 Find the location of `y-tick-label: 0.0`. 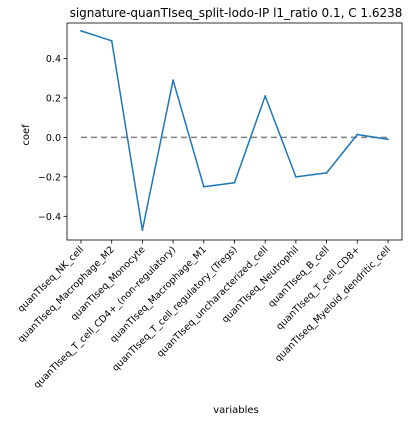

y-tick-label: 0.0 is located at coordinates (53, 138).